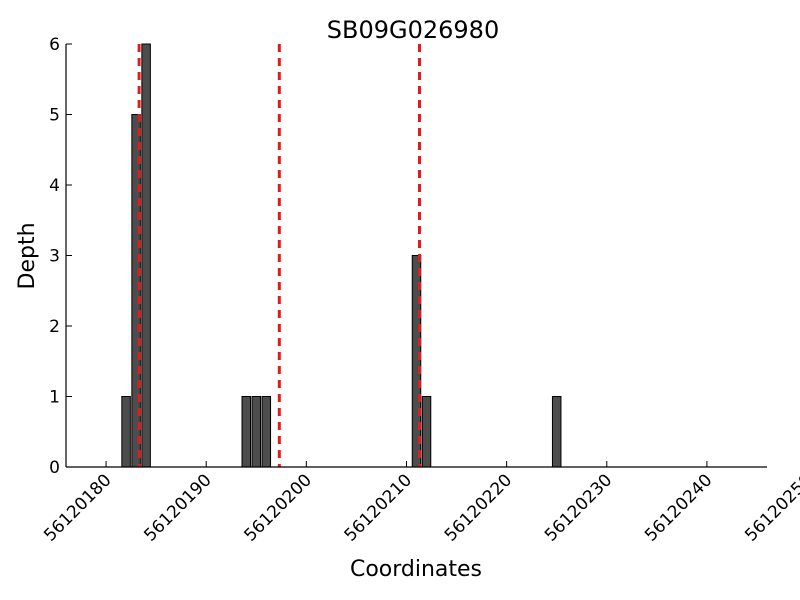 The image size is (800, 600). What do you see at coordinates (54, 116) in the screenshot?
I see `y-tick-label: 5` at bounding box center [54, 116].